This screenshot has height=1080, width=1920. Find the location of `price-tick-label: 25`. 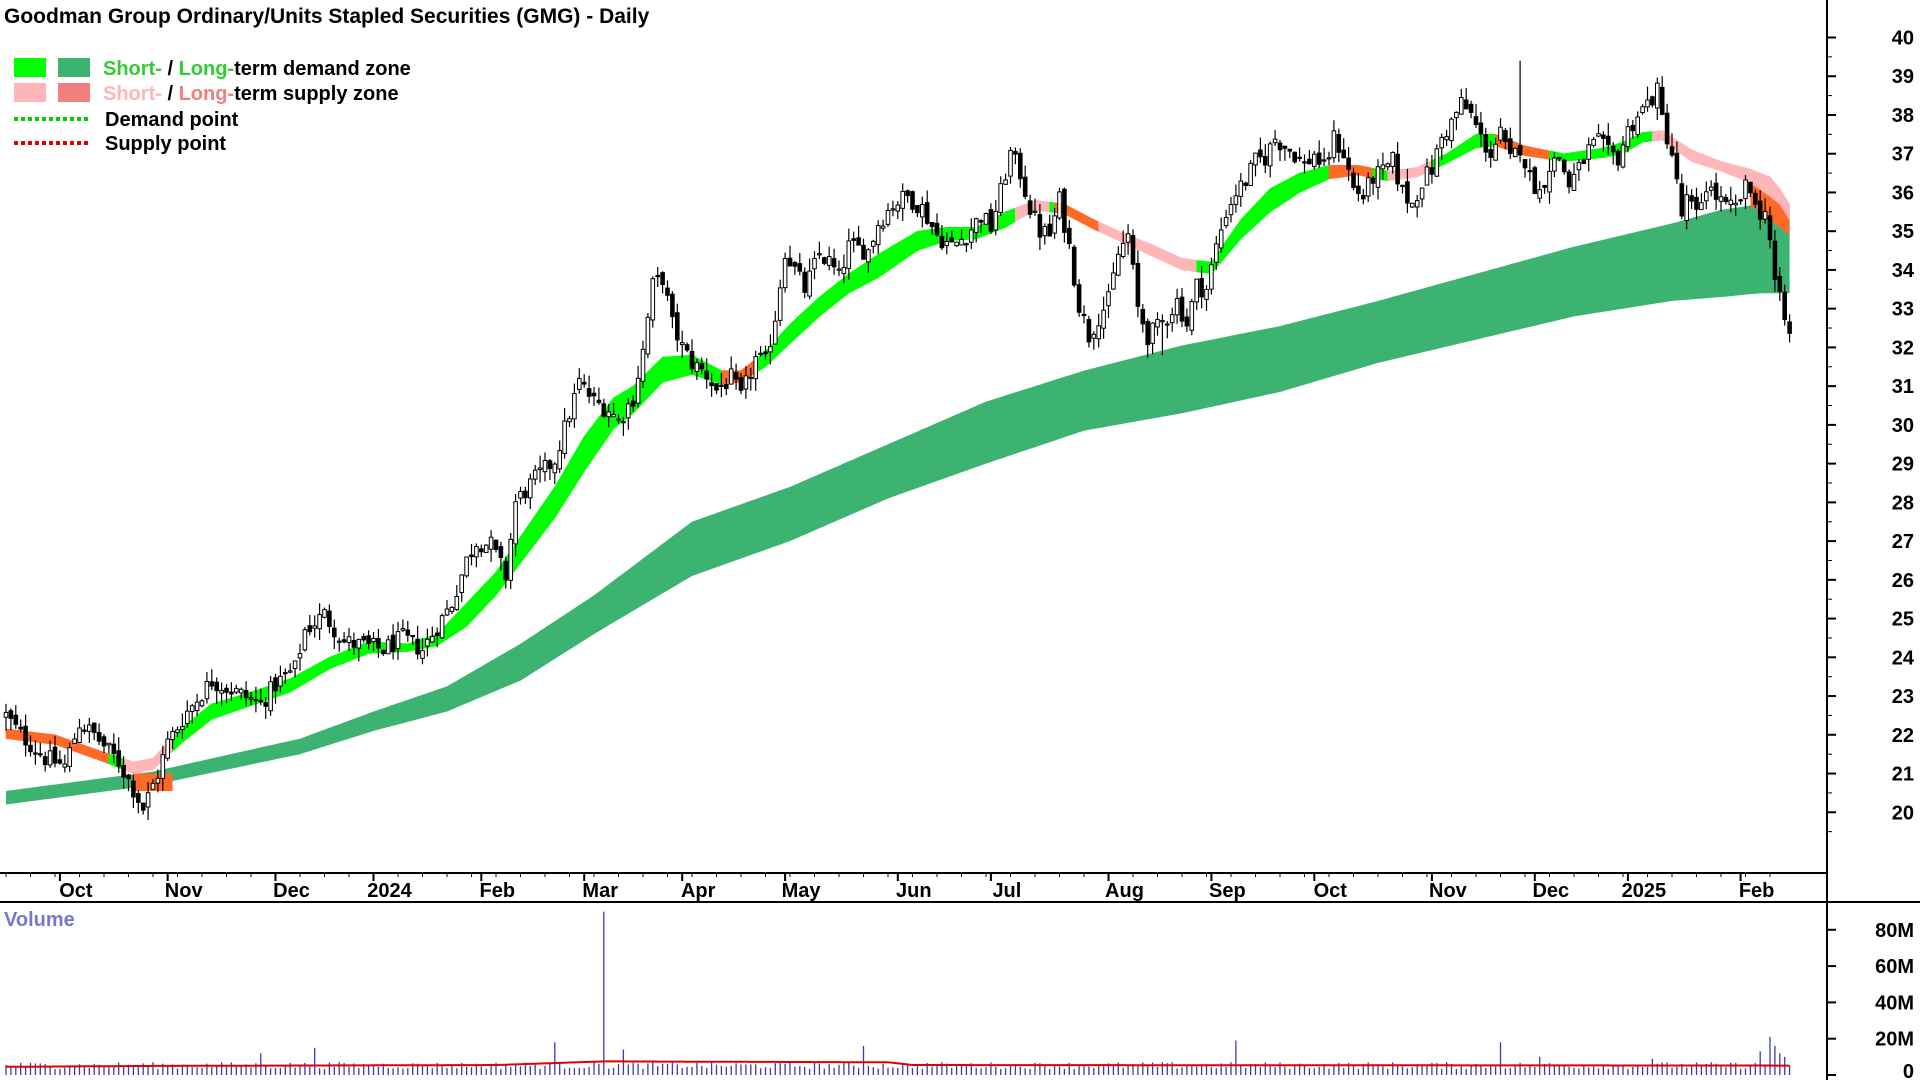

price-tick-label: 25 is located at coordinates (1903, 620).